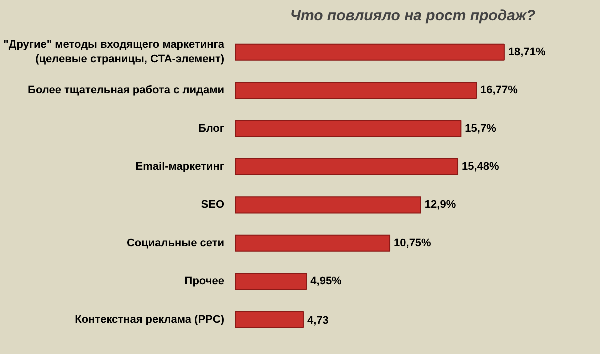  What do you see at coordinates (413, 16) in the screenshot?
I see `chart-title: Что повлияло на рост продаж?` at bounding box center [413, 16].